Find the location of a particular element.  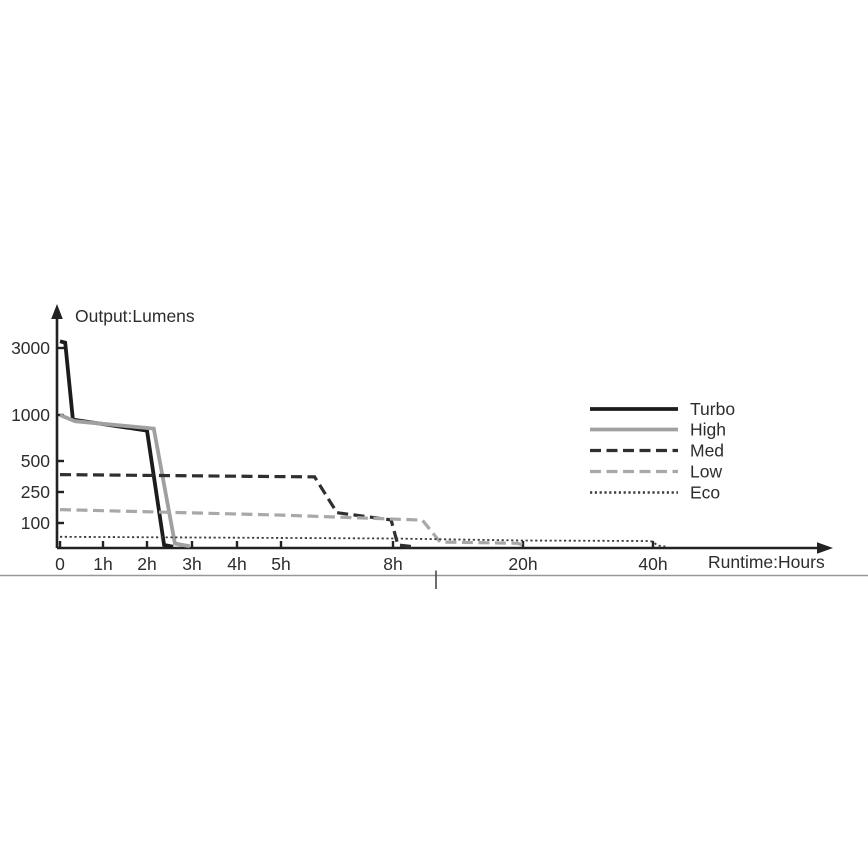

y-tick-label: 500 is located at coordinates (35, 461).